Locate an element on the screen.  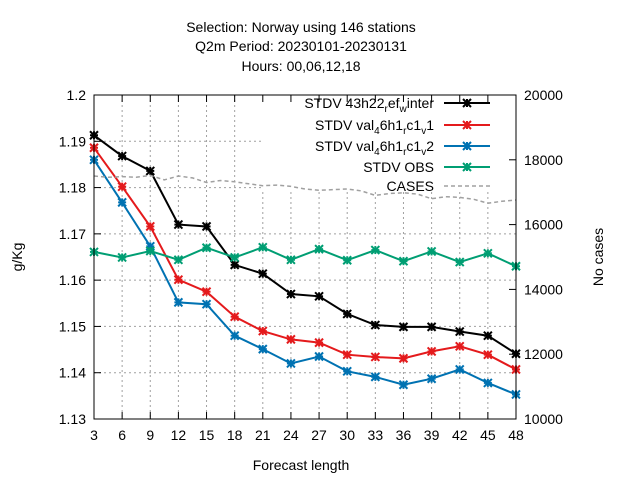
y-tick-label: 1.2 is located at coordinates (77, 95).